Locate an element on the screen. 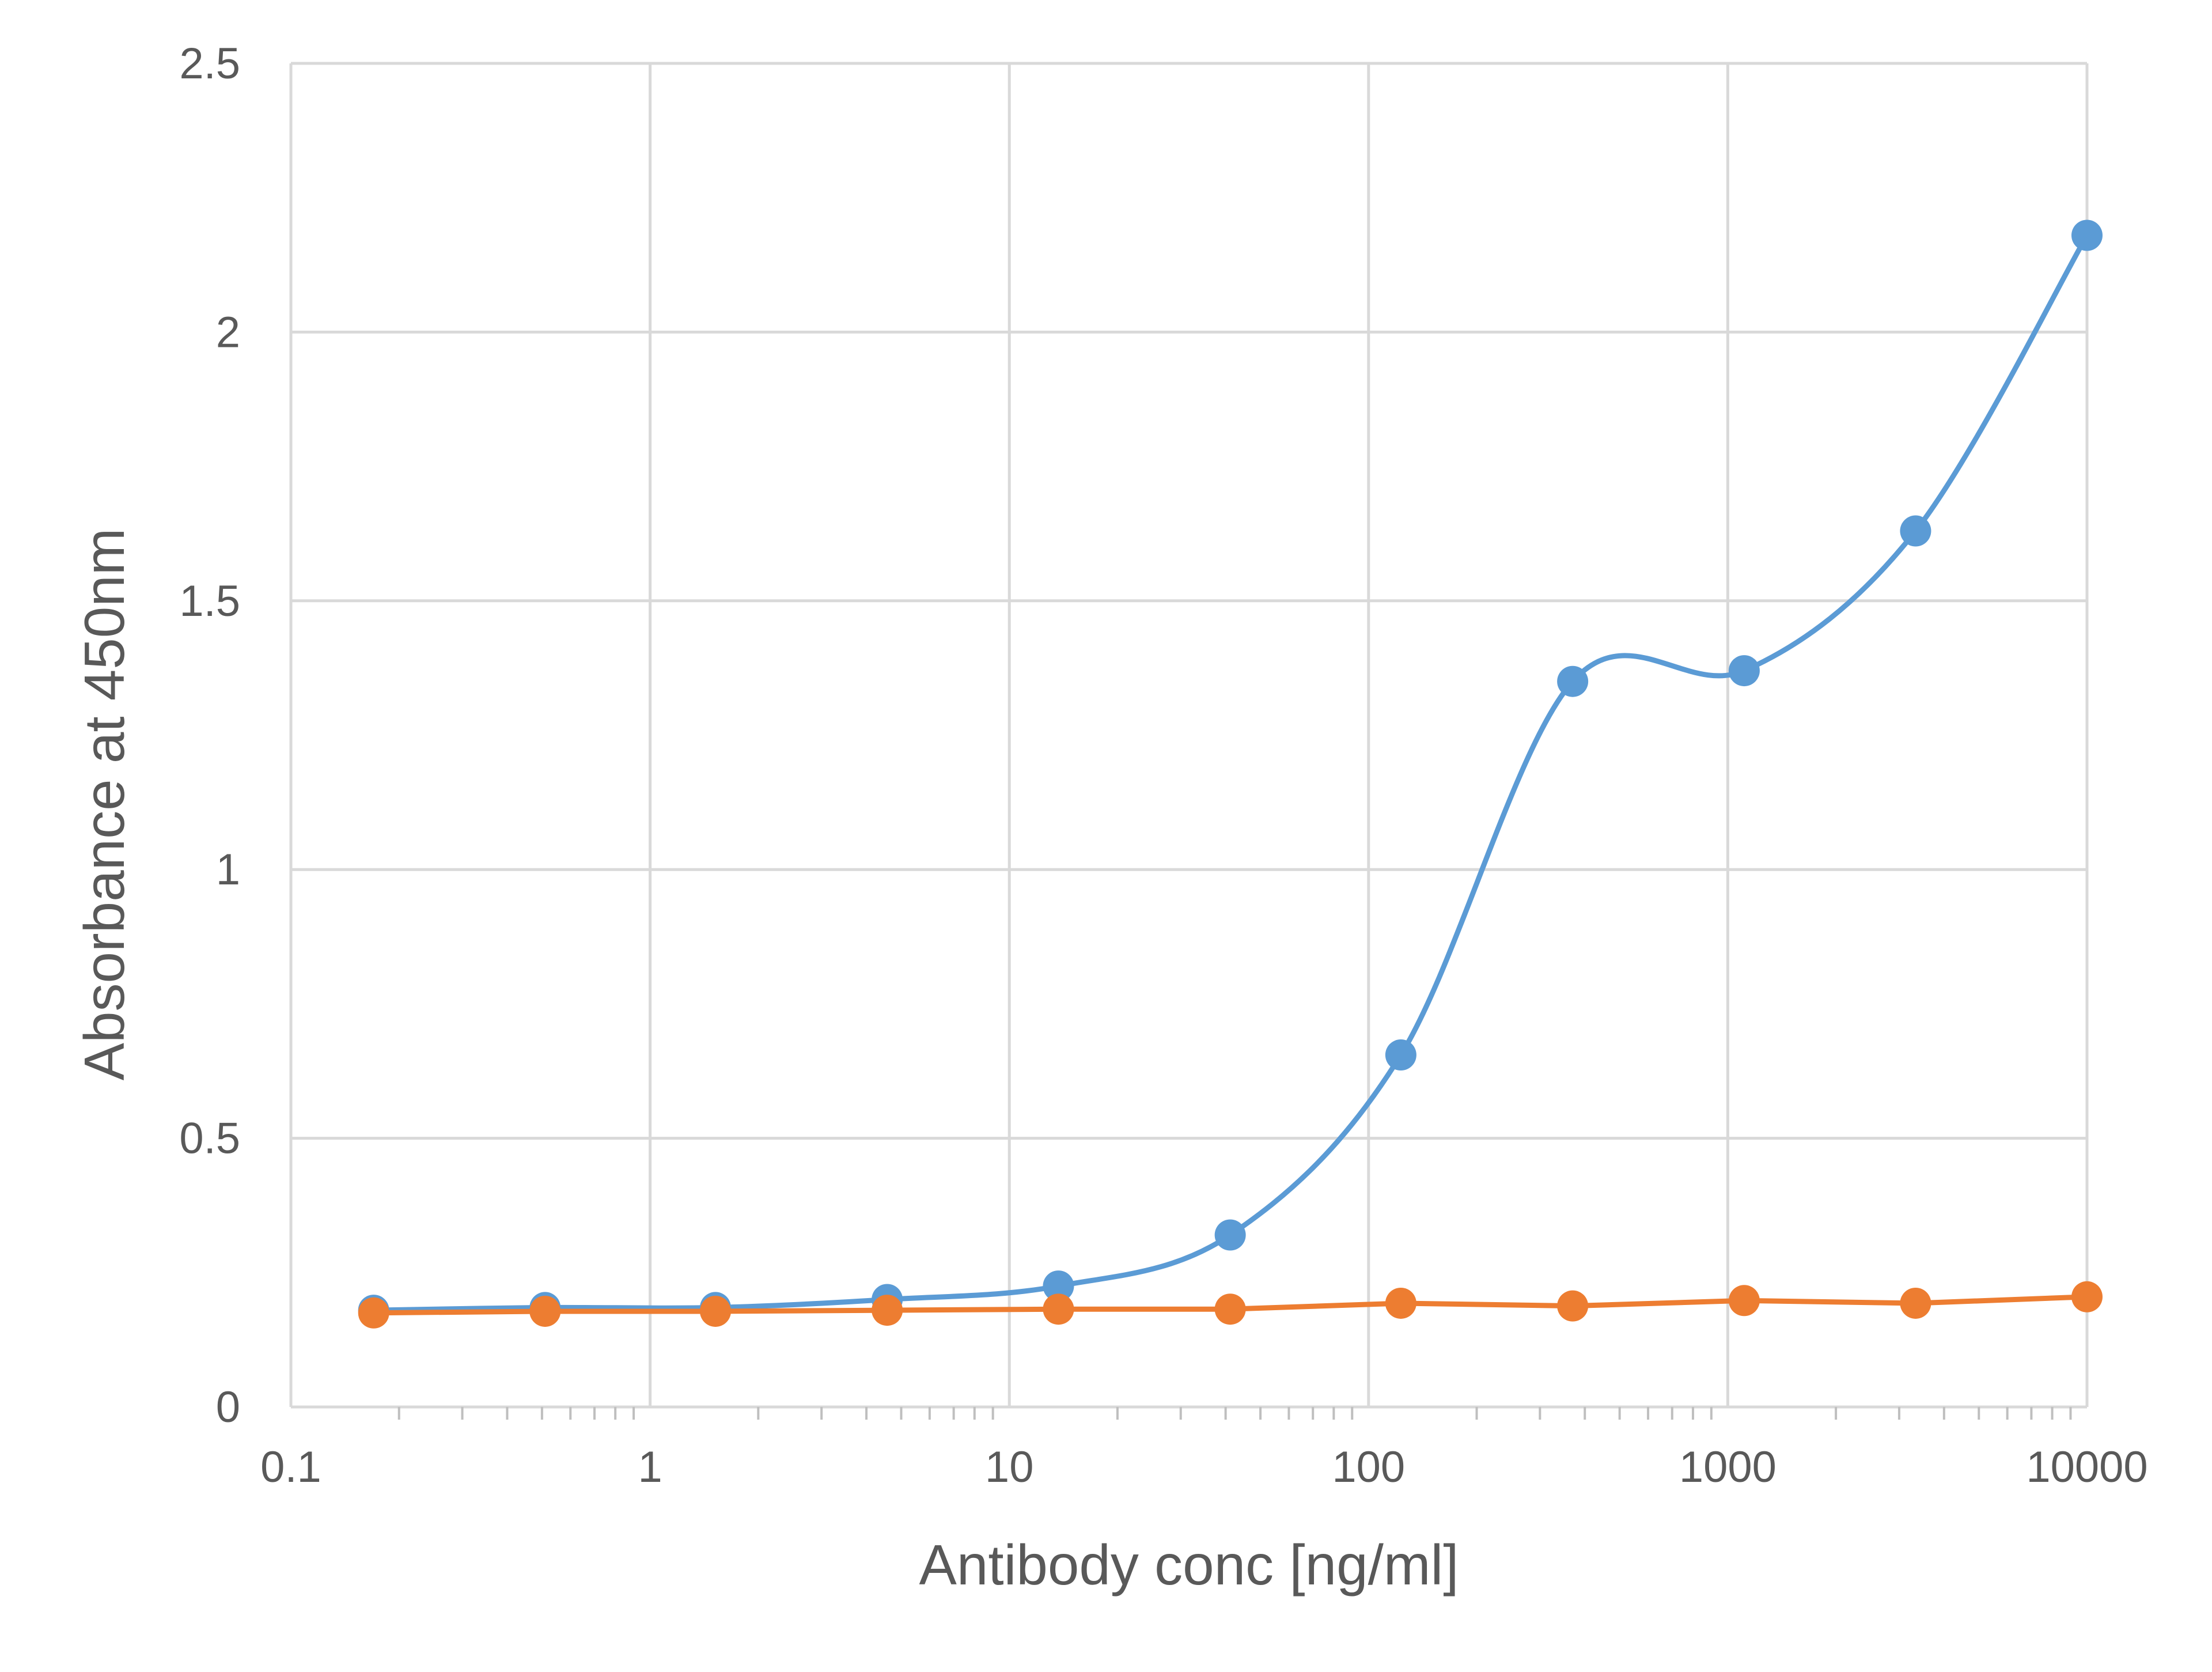  x-tick-label: 0.1 is located at coordinates (290, 1467).